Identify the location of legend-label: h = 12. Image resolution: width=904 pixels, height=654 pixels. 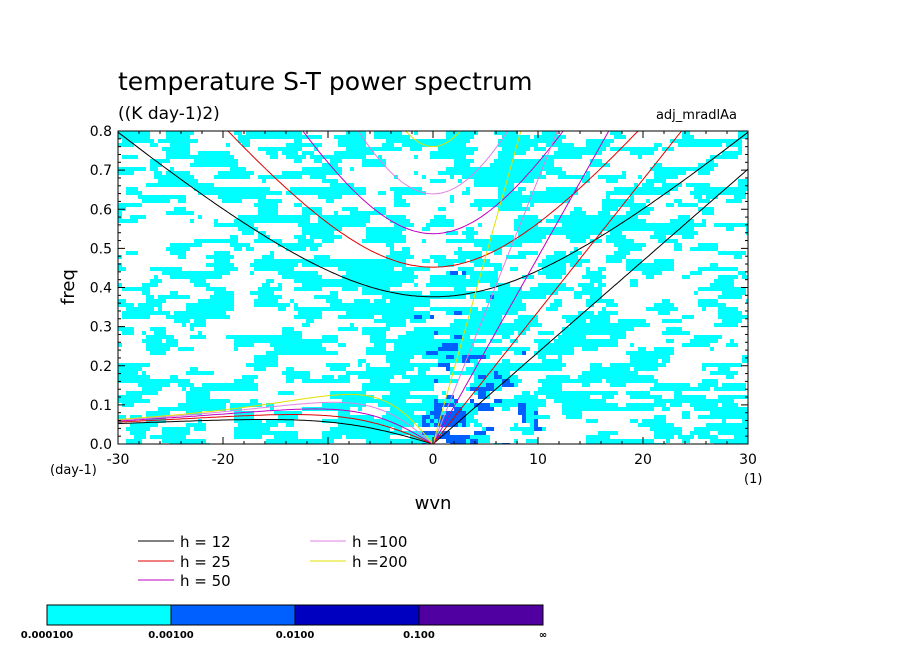
(205, 542).